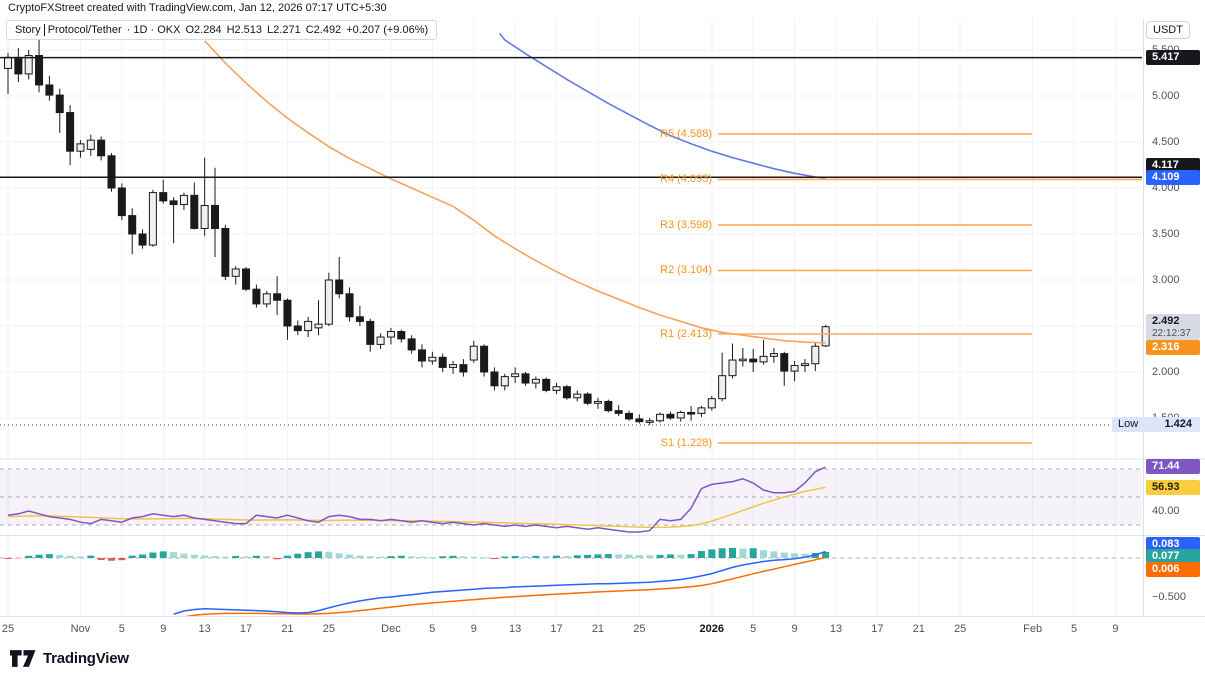 Image resolution: width=1205 pixels, height=679 pixels. Describe the element at coordinates (1168, 30) in the screenshot. I see `currency-button: USDT` at that location.